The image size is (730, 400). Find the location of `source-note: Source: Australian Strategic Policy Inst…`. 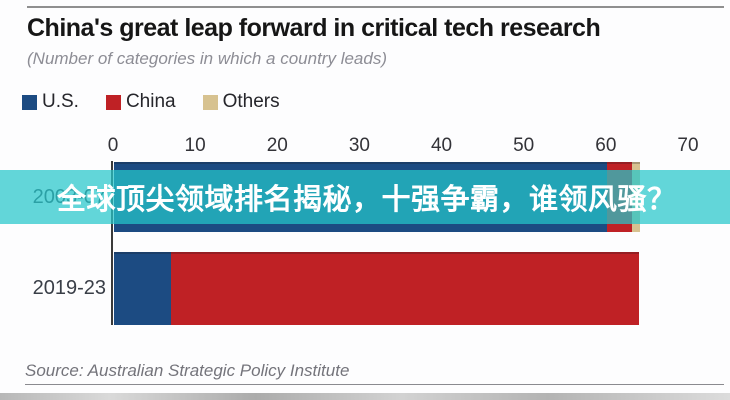

source-note: Source: Australian Strategic Policy Inst… is located at coordinates (187, 370).